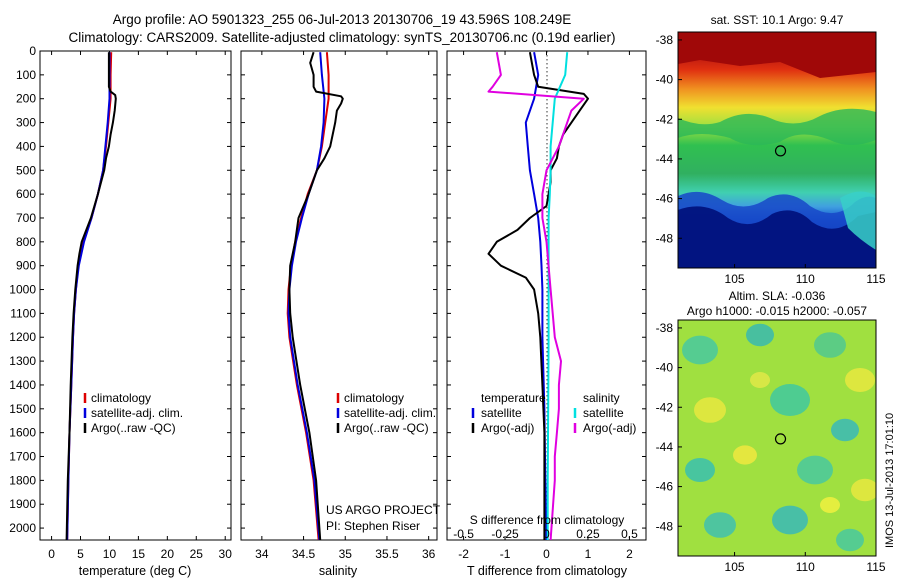 The image size is (900, 580). I want to click on x-tick-label: 35, so click(346, 554).